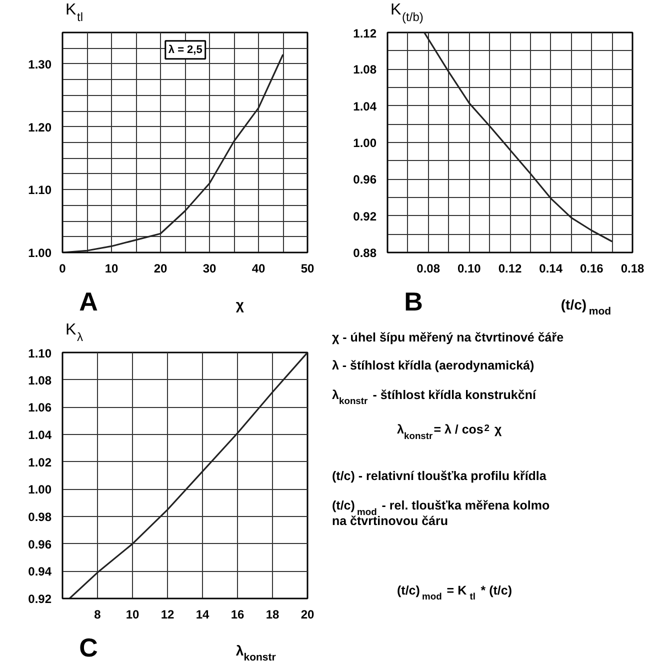  Describe the element at coordinates (440, 476) in the screenshot. I see `text: (t/c) - relativní tloušťka profilu křídla` at that location.